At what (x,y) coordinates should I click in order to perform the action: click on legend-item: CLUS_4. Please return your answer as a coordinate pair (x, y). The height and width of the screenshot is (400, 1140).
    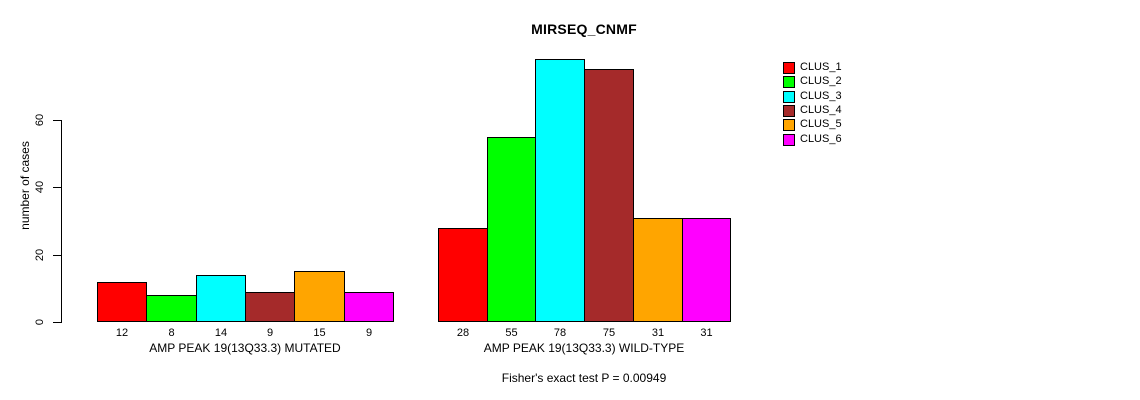
    Looking at the image, I should click on (812, 110).